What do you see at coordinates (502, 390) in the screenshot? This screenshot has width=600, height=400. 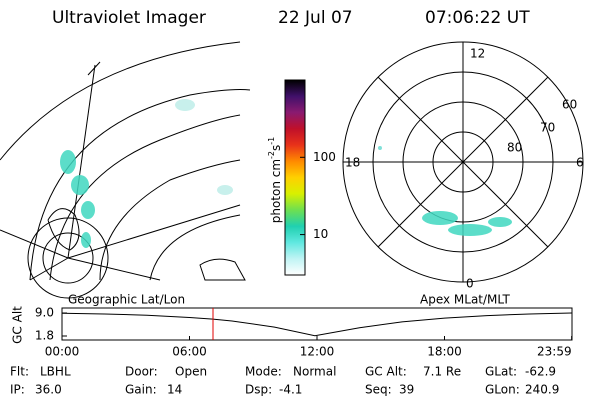 I see `status-label: GLon:` at bounding box center [502, 390].